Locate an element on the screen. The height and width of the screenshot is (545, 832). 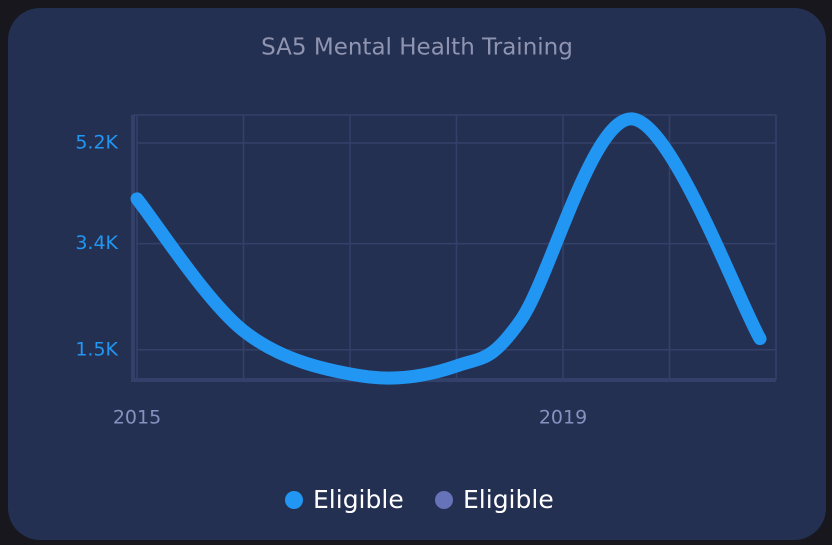
x-tick-label: 2015 is located at coordinates (137, 418).